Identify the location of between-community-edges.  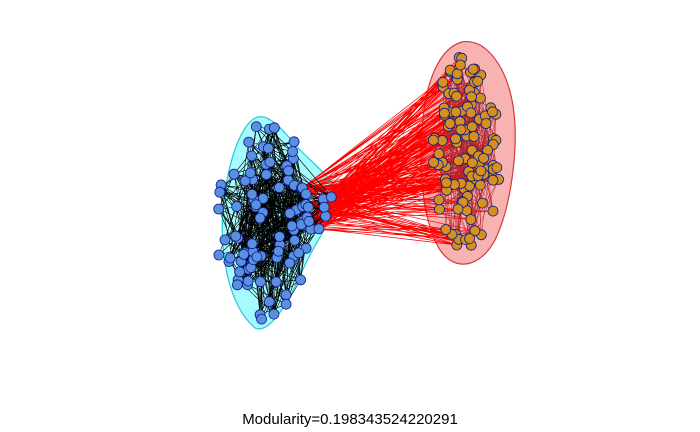
(400, 151).